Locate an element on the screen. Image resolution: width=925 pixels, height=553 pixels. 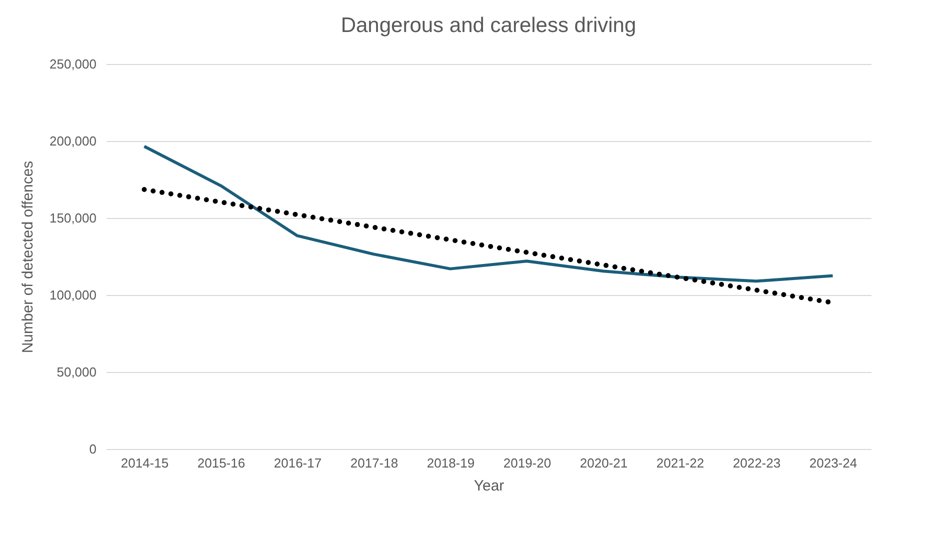
x-tick-label: 2015-16 is located at coordinates (221, 463).